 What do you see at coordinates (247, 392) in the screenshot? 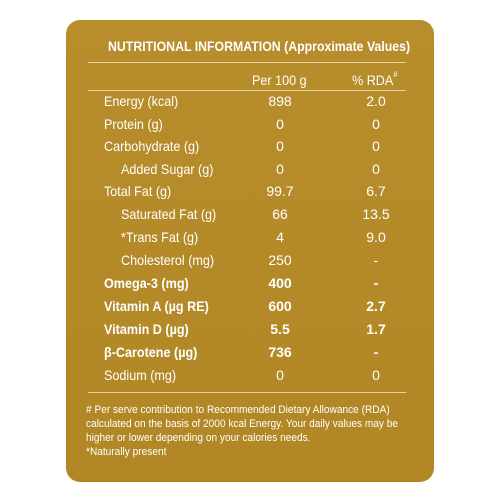
I see `footer-divider` at bounding box center [247, 392].